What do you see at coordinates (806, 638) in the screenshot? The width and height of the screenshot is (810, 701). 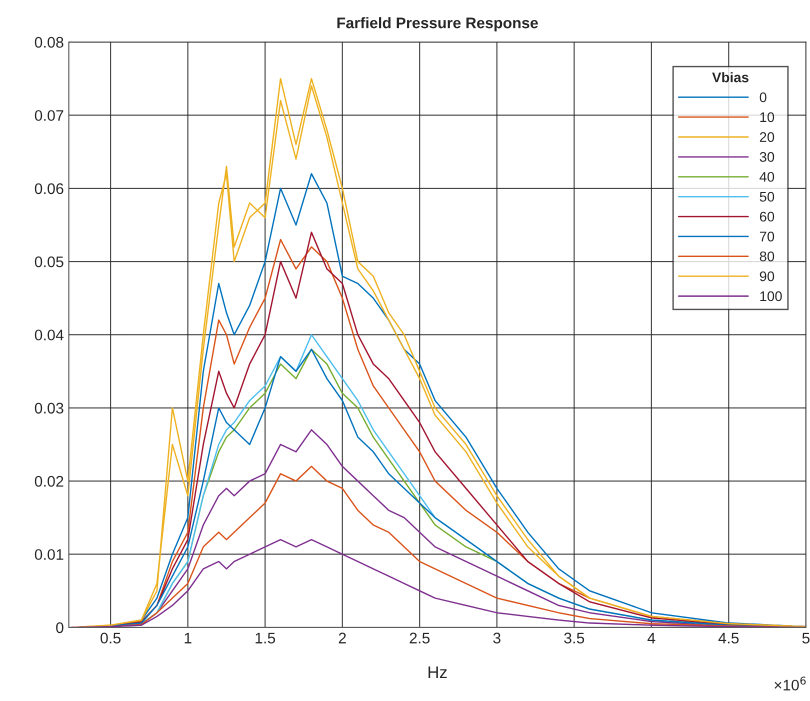 I see `x-tick-label: 5` at bounding box center [806, 638].